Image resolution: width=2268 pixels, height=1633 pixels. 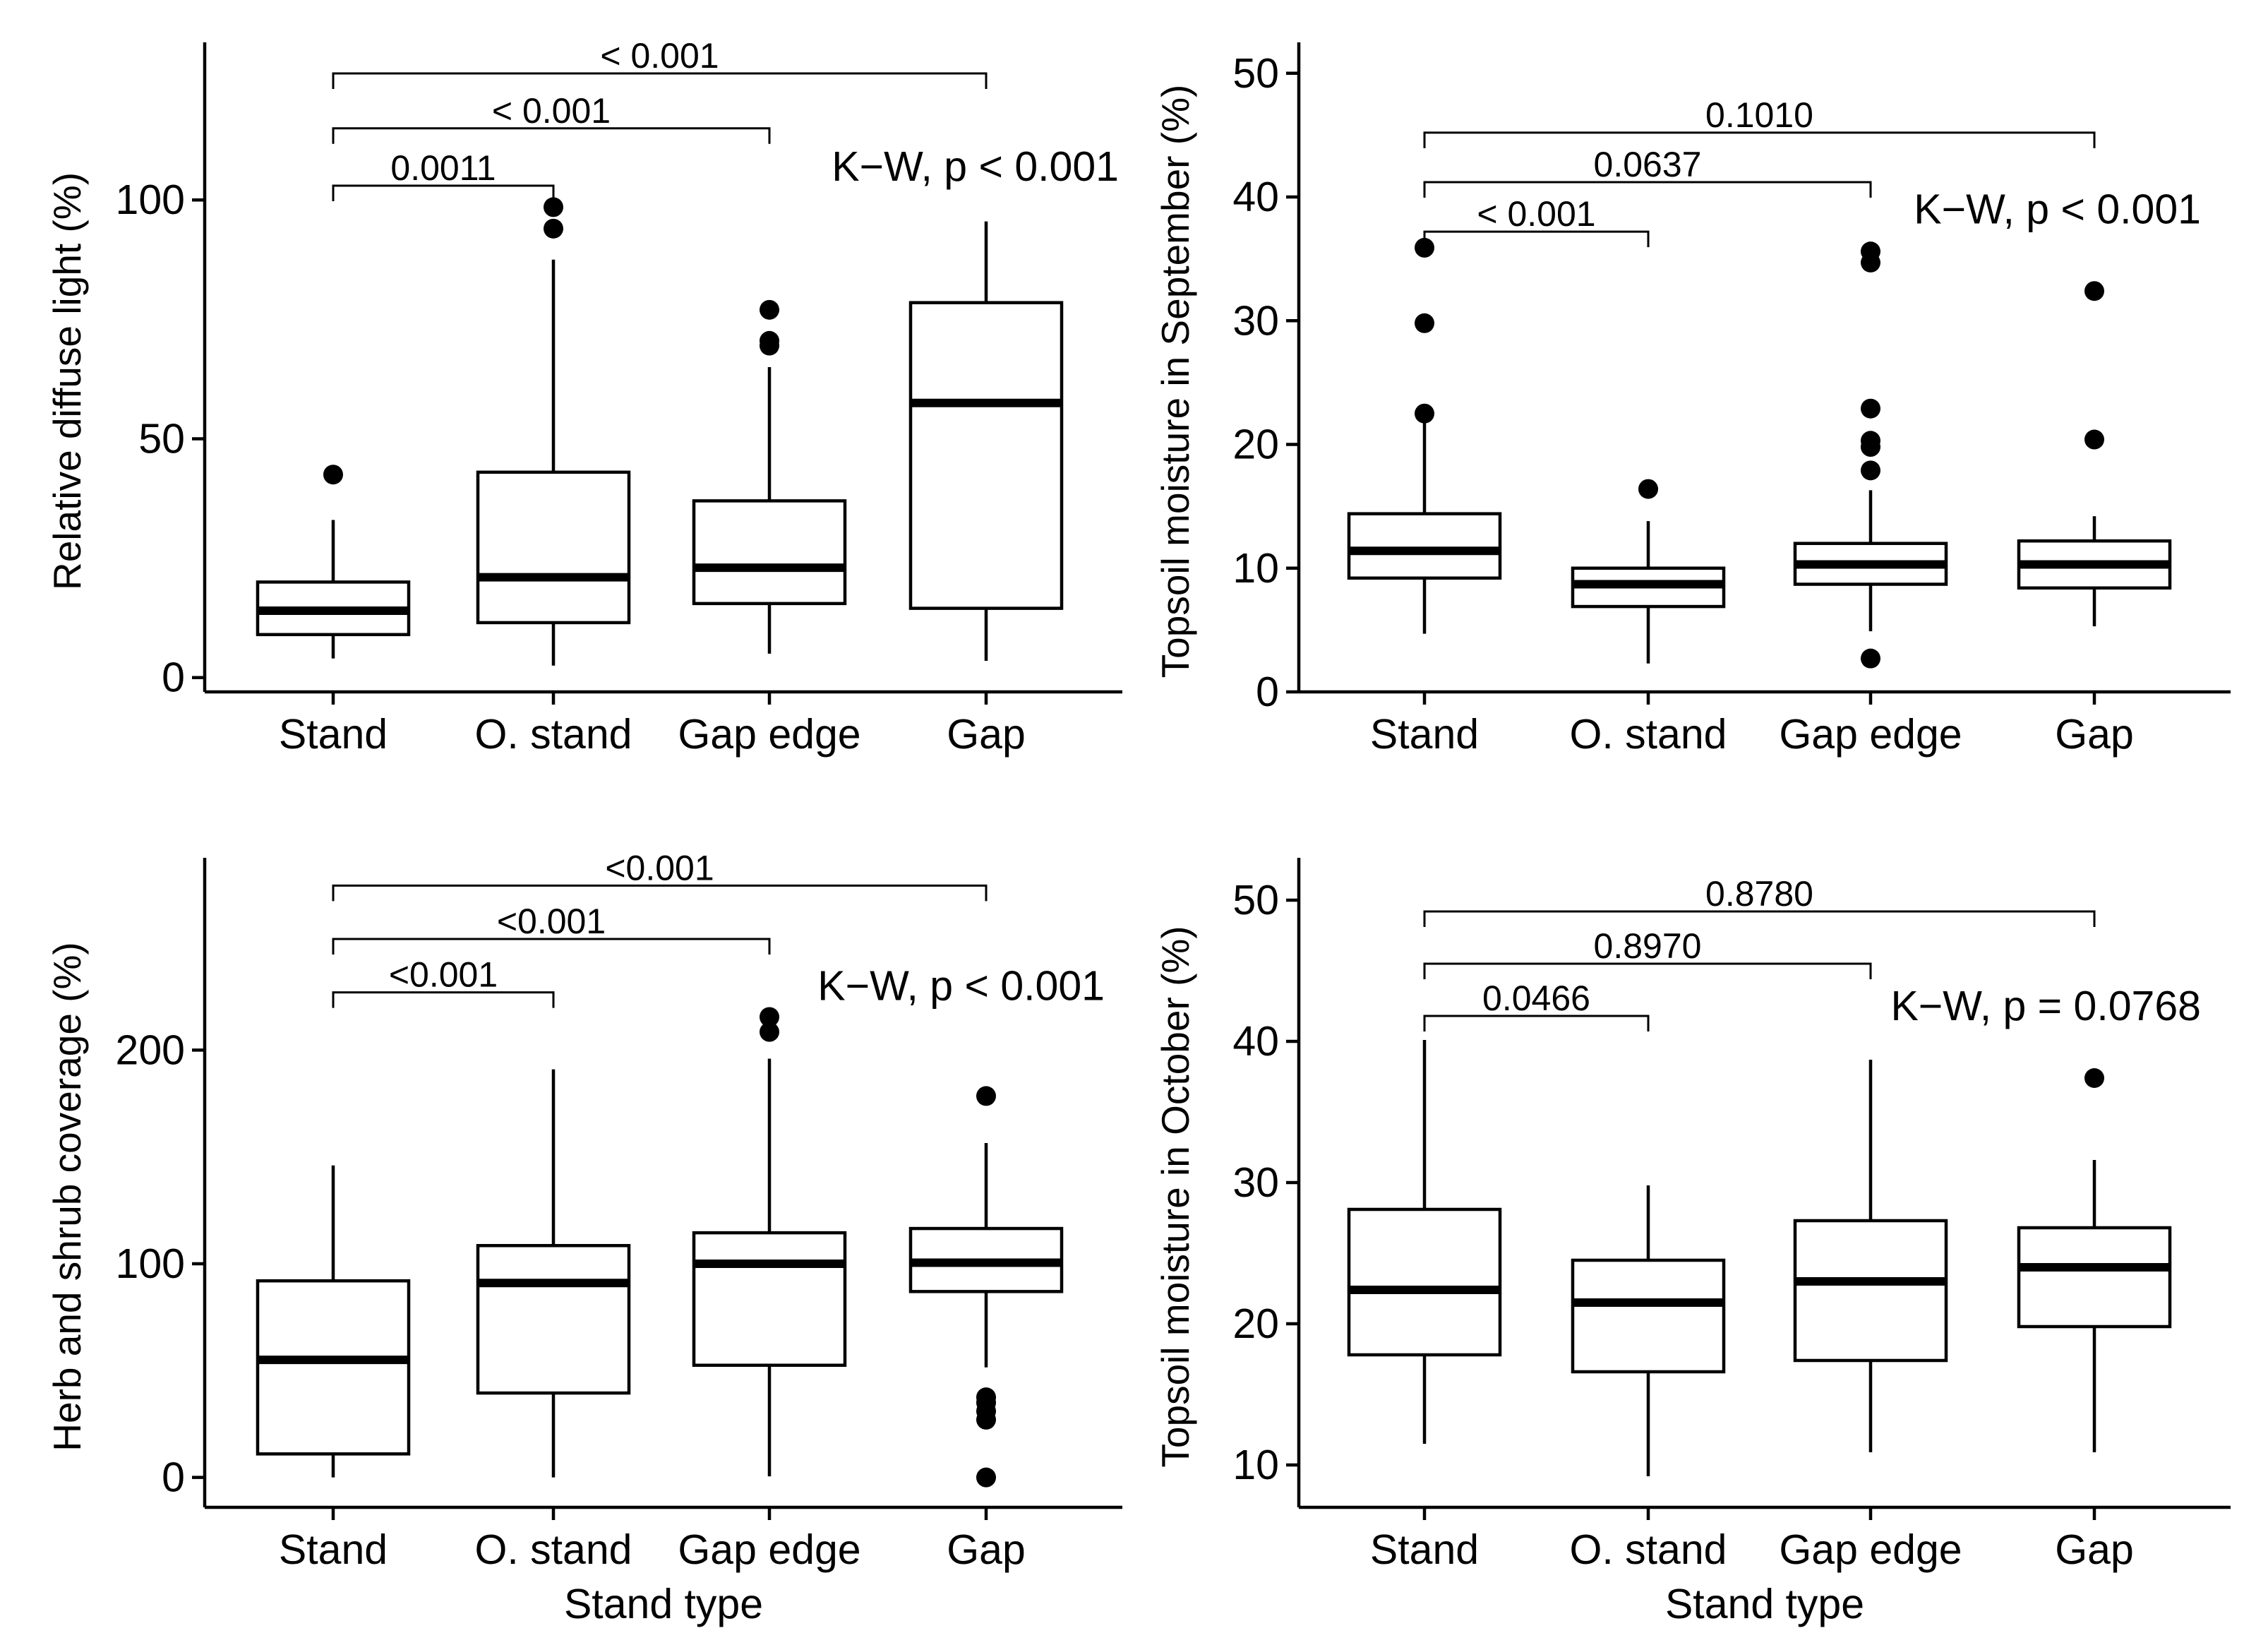 What do you see at coordinates (1175, 381) in the screenshot?
I see `y-axis-label: Topsoil moisture in September (%)` at bounding box center [1175, 381].